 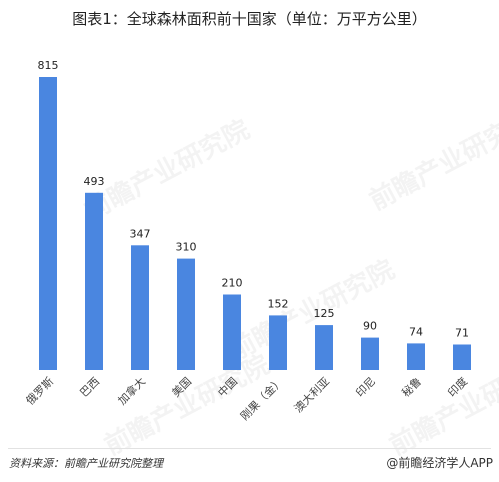 What do you see at coordinates (249, 448) in the screenshot?
I see `footer-divider` at bounding box center [249, 448].